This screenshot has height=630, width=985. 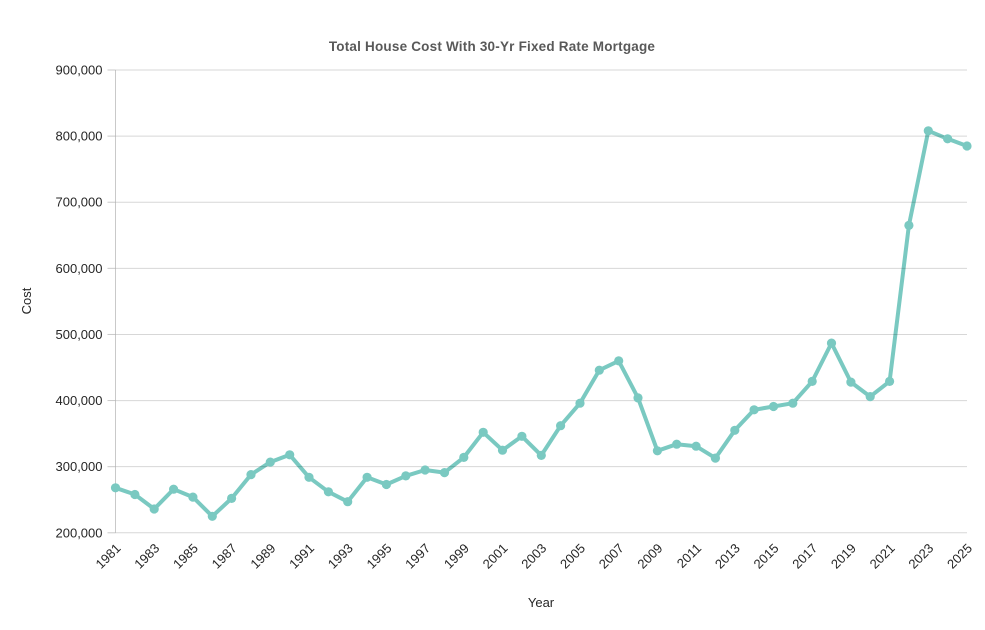 I want to click on y-tick-label: 500,000, so click(x=79, y=334).